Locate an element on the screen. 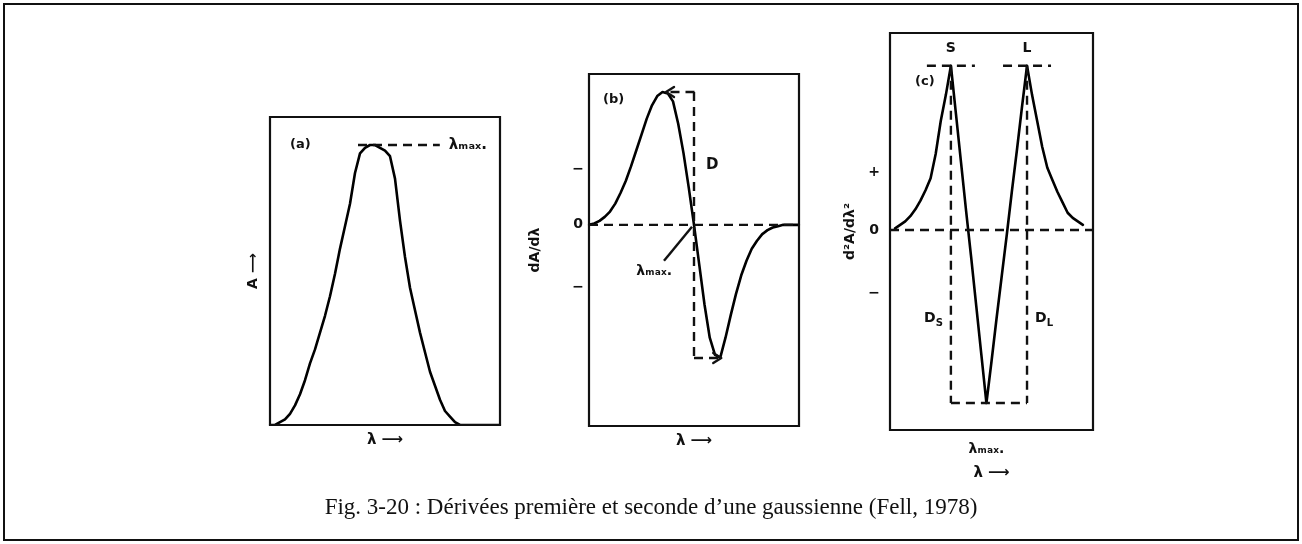  y-axis-title: dA/dλ is located at coordinates (534, 250).